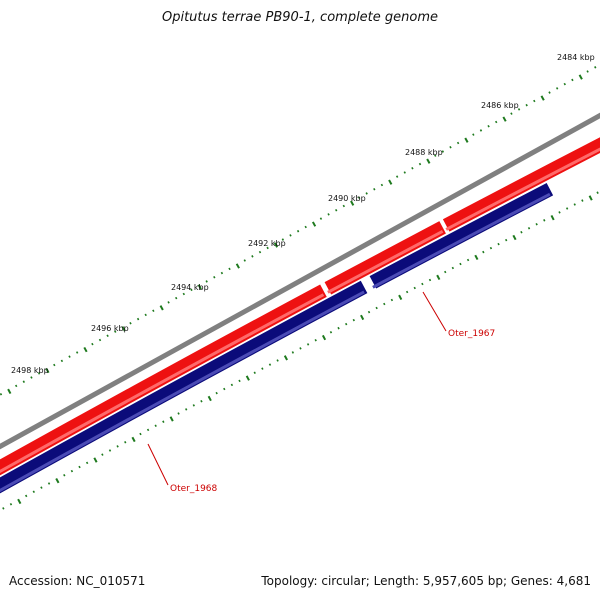  Describe the element at coordinates (300, 17) in the screenshot. I see `genome-title: Opitutus terrae PB90-1, complete genome` at that location.